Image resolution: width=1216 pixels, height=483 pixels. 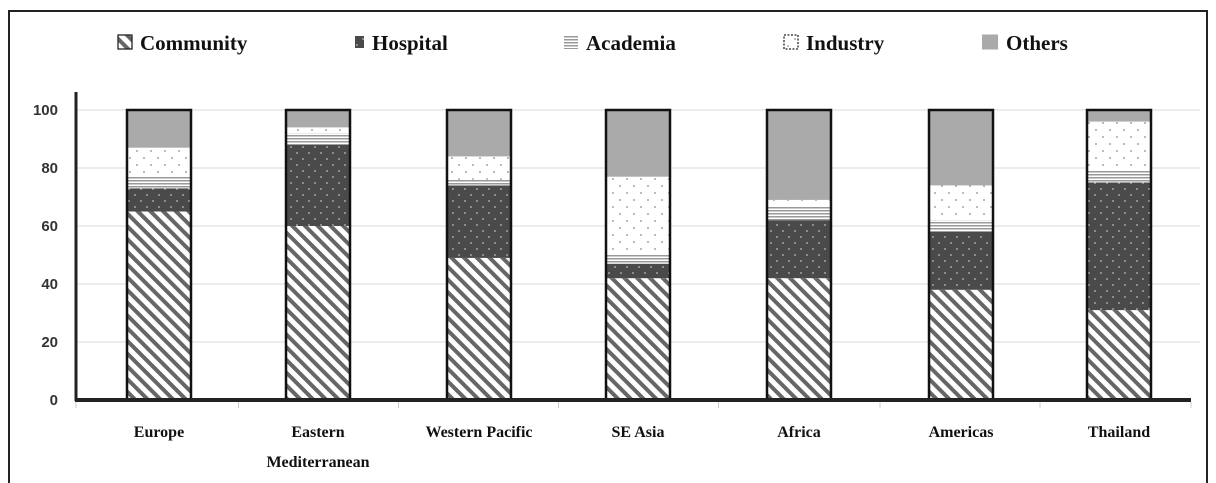 I want to click on segment-europe-hospital, so click(x=159, y=200).